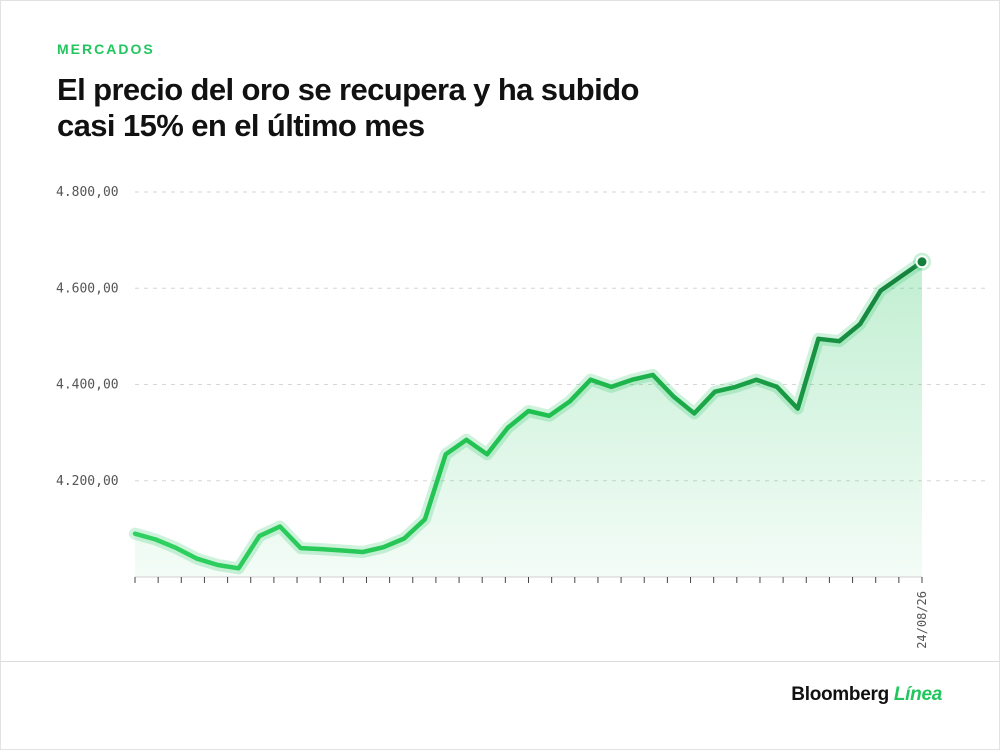 The height and width of the screenshot is (750, 1000). What do you see at coordinates (500, 661) in the screenshot?
I see `footer-divider` at bounding box center [500, 661].